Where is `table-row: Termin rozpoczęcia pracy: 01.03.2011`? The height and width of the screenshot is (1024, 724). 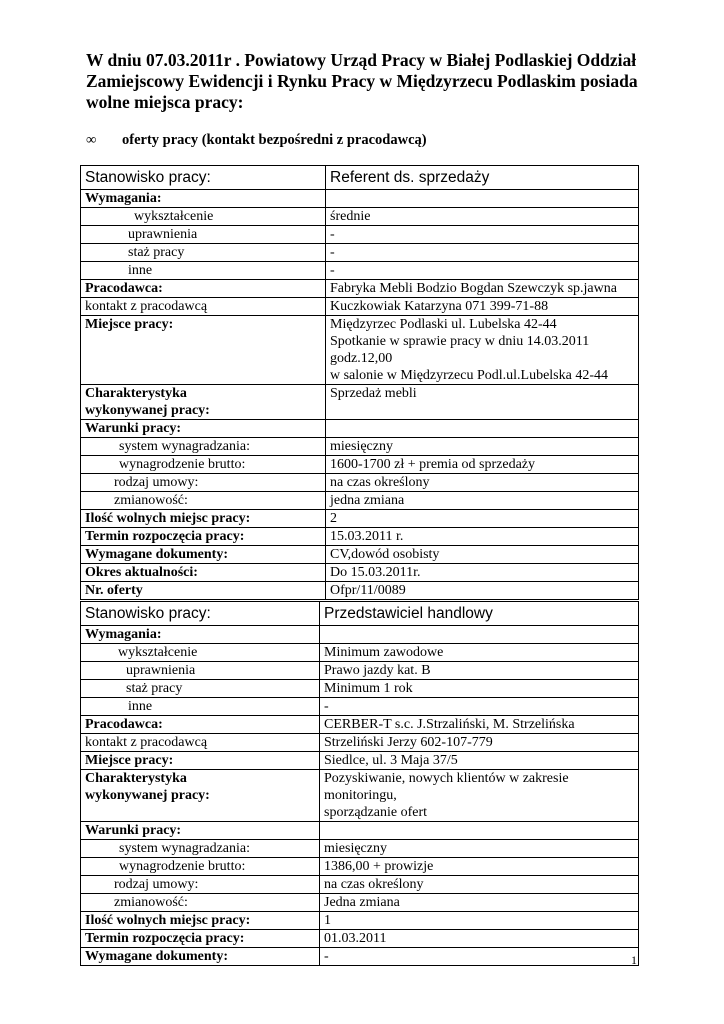 table-row: Termin rozpoczęcia pracy: 01.03.2011 is located at coordinates (359, 938).